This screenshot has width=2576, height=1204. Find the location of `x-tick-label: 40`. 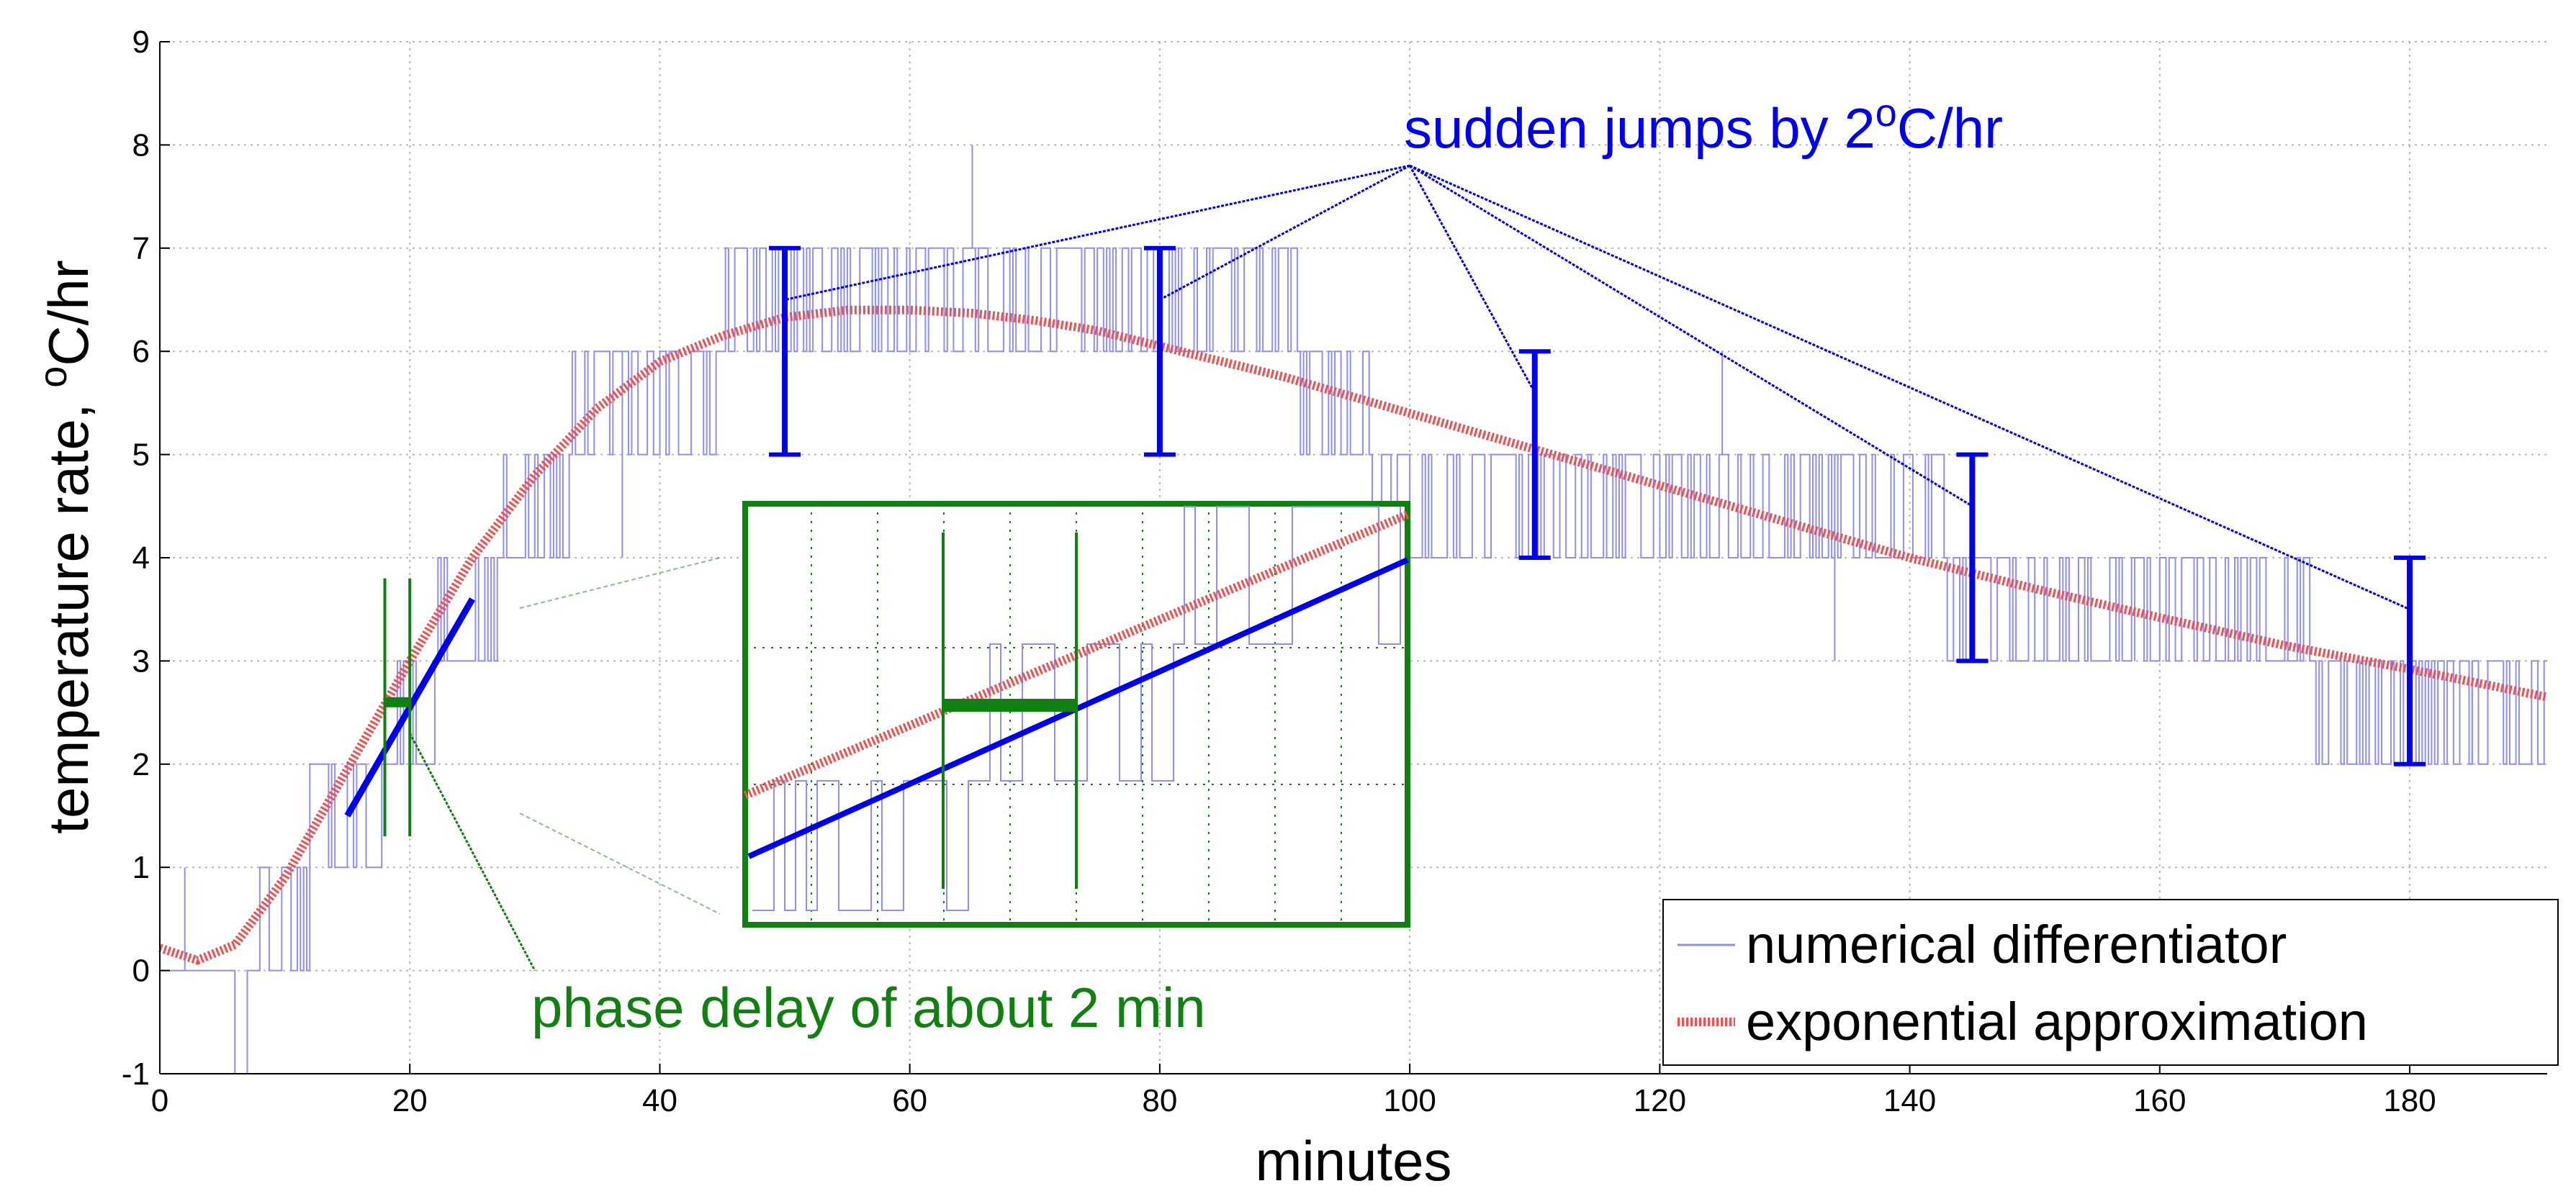

x-tick-label: 40 is located at coordinates (659, 1100).